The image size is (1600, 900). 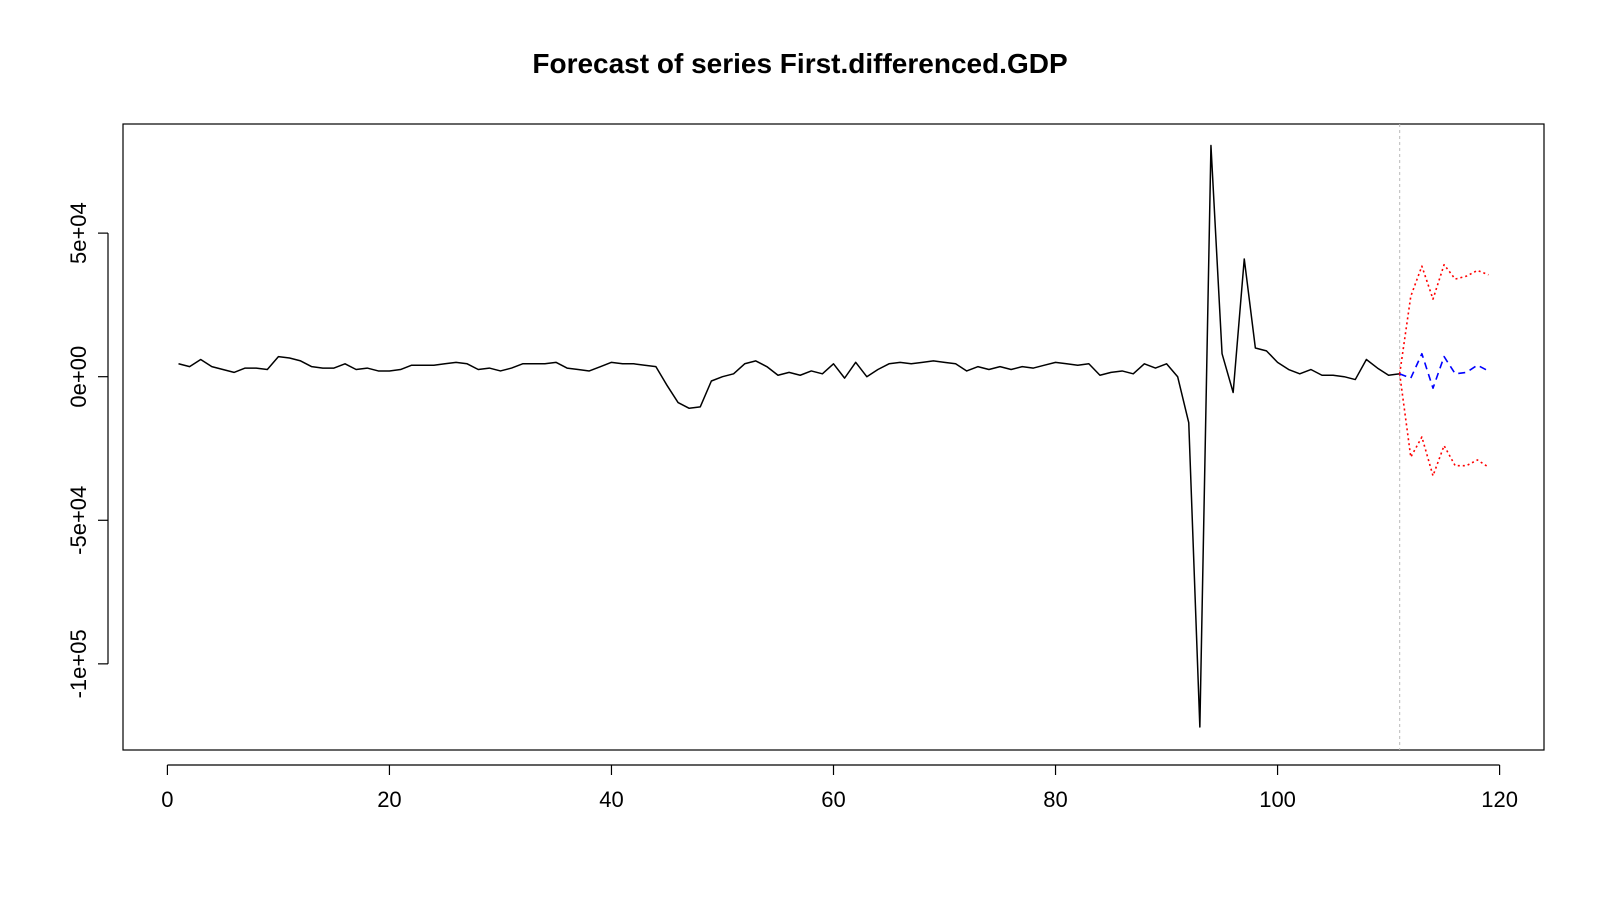 I want to click on x-tick-label: 60, so click(x=833, y=799).